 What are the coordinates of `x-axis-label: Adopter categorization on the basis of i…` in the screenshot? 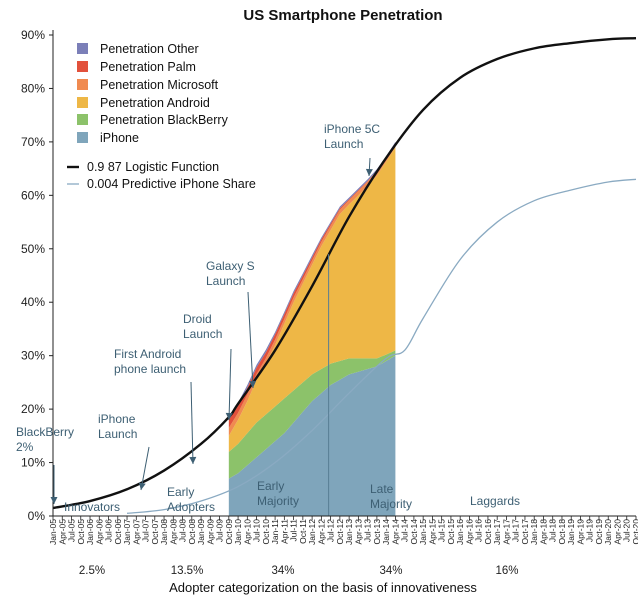 It's located at (323, 587).